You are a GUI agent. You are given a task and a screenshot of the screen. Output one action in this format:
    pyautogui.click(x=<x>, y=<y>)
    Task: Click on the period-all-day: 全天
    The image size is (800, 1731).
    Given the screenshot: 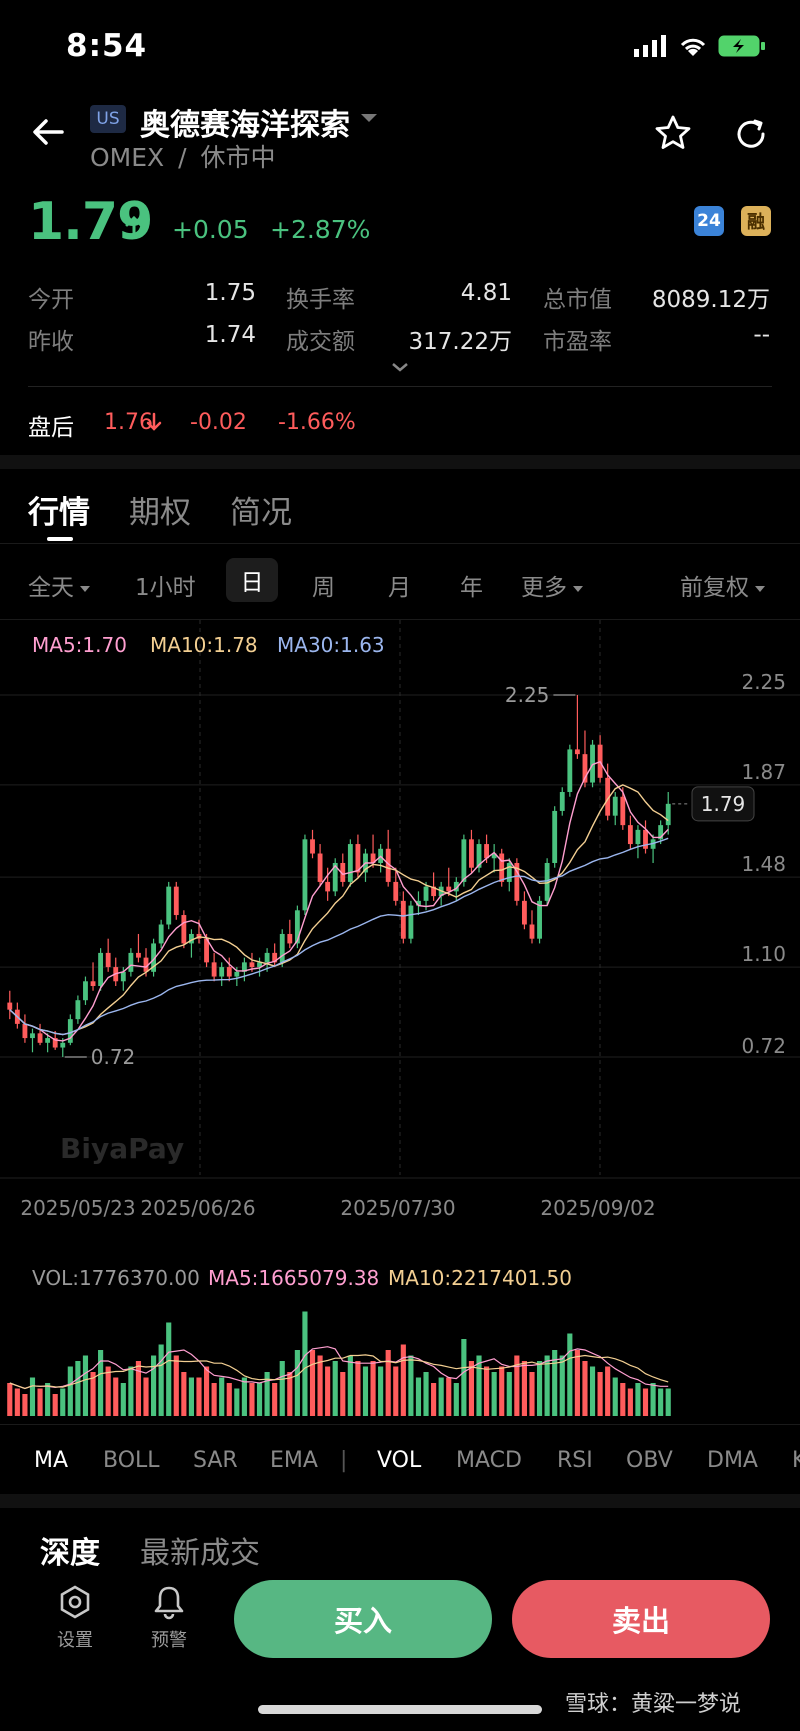 What is the action you would take?
    pyautogui.click(x=59, y=585)
    